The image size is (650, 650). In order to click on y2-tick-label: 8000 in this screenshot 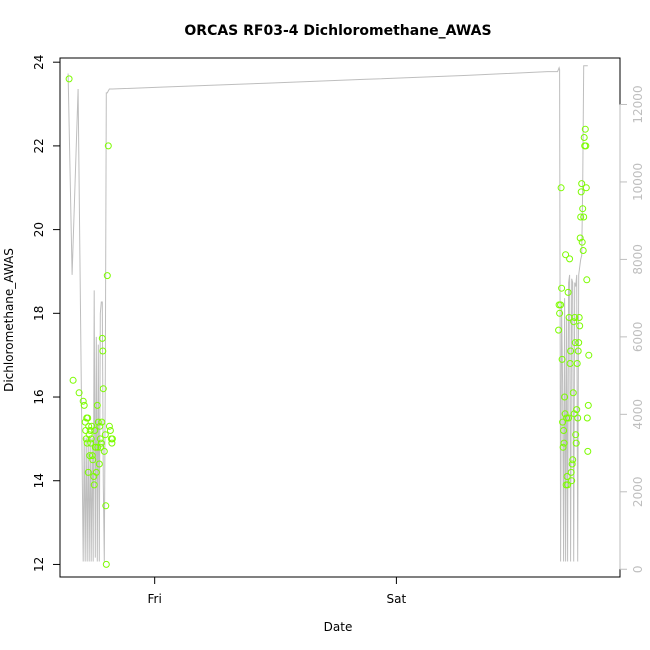, I will do `click(638, 259)`.